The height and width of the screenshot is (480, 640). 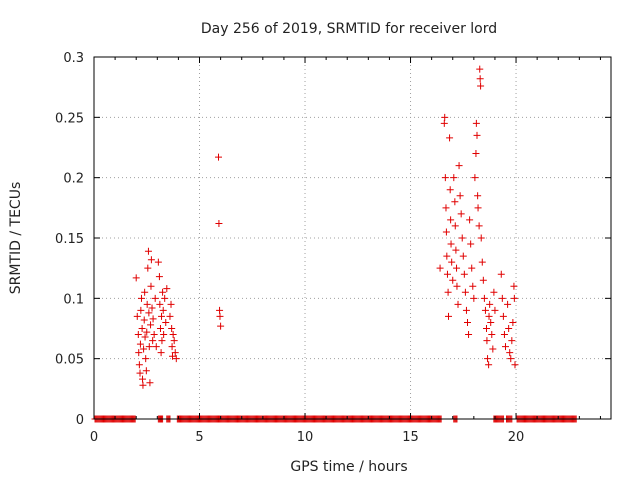 I want to click on y-tick-label: 0.05, so click(x=69, y=360).